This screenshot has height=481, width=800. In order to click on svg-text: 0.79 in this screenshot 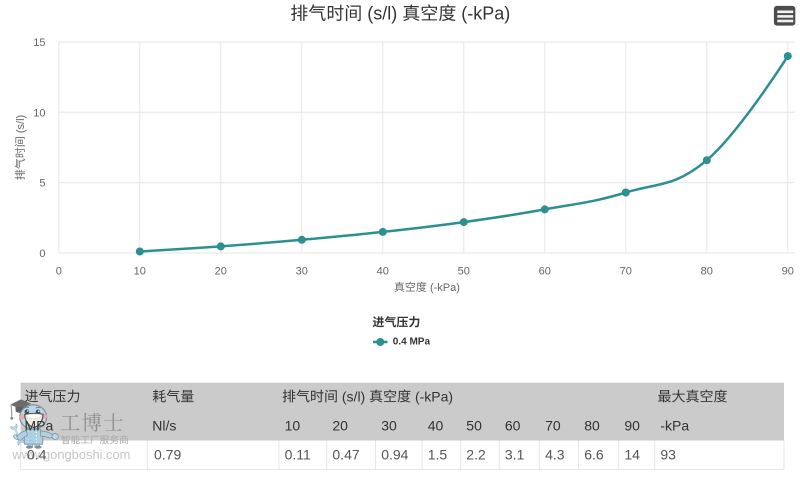, I will do `click(167, 455)`.